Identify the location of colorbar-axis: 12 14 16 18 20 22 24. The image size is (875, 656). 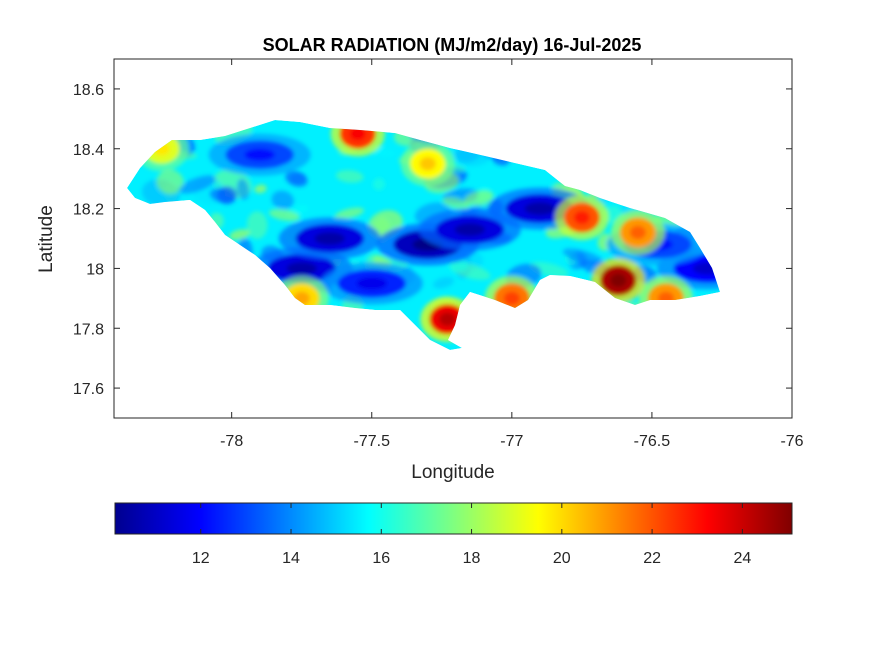
(471, 535).